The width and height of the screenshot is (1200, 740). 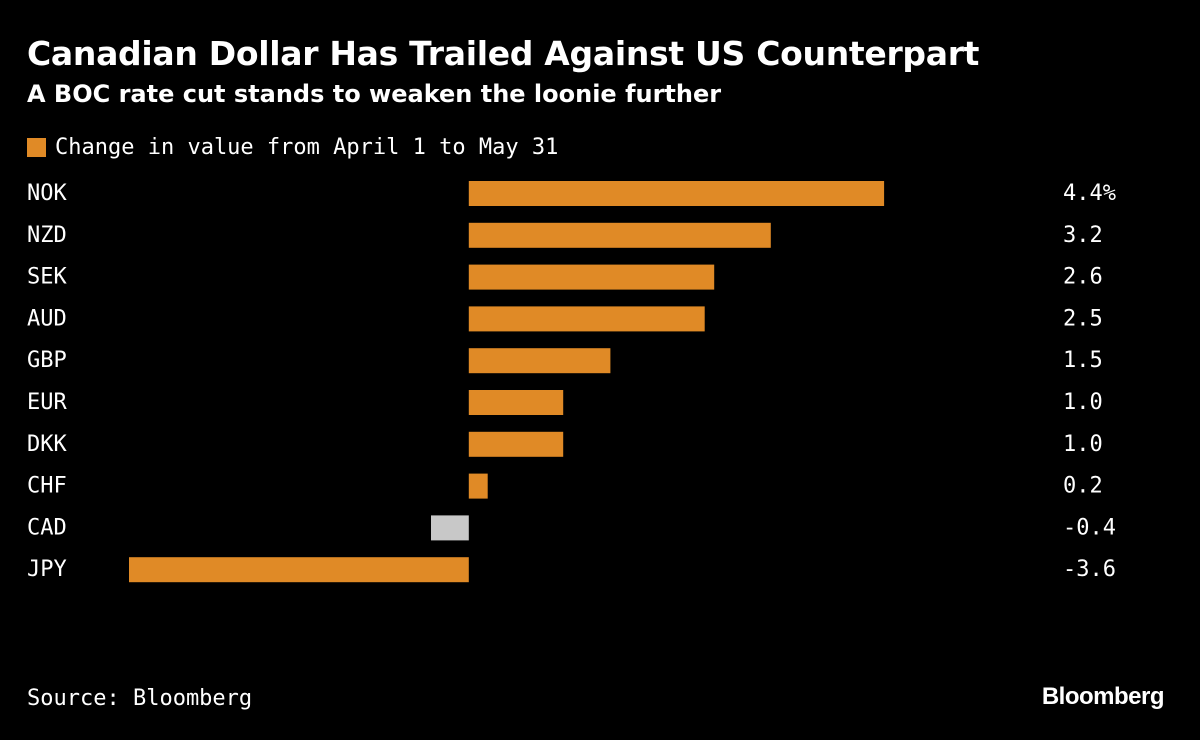 I want to click on category-label-dkk: DKK, so click(x=47, y=444).